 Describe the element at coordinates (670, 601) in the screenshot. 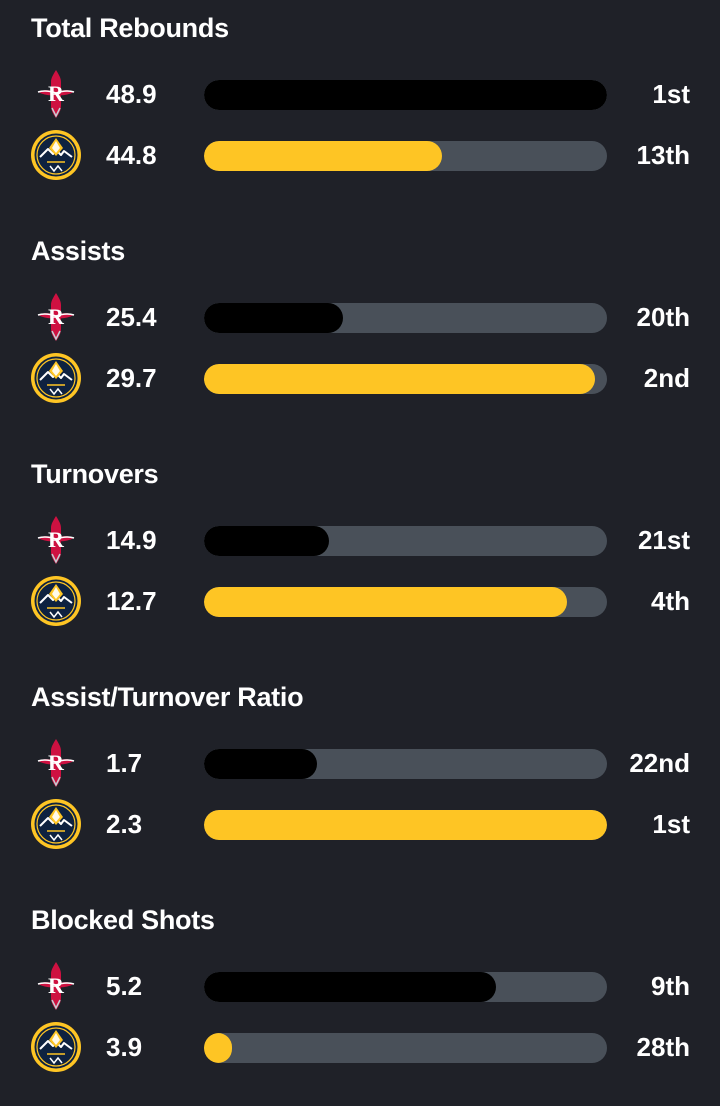

I see `nuggets-stat-rank: 4th` at that location.